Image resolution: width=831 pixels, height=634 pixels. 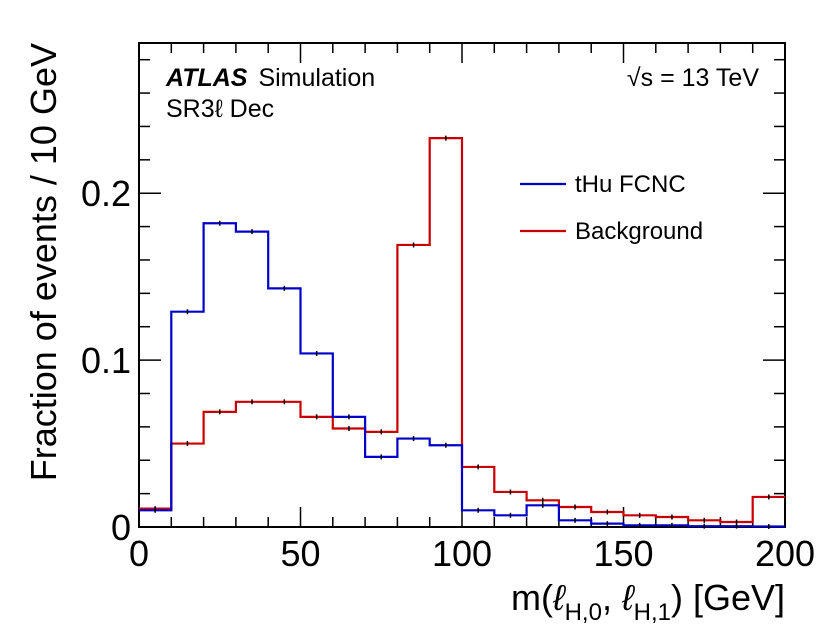 I want to click on atlas-simulation: Simulation, so click(x=316, y=78).